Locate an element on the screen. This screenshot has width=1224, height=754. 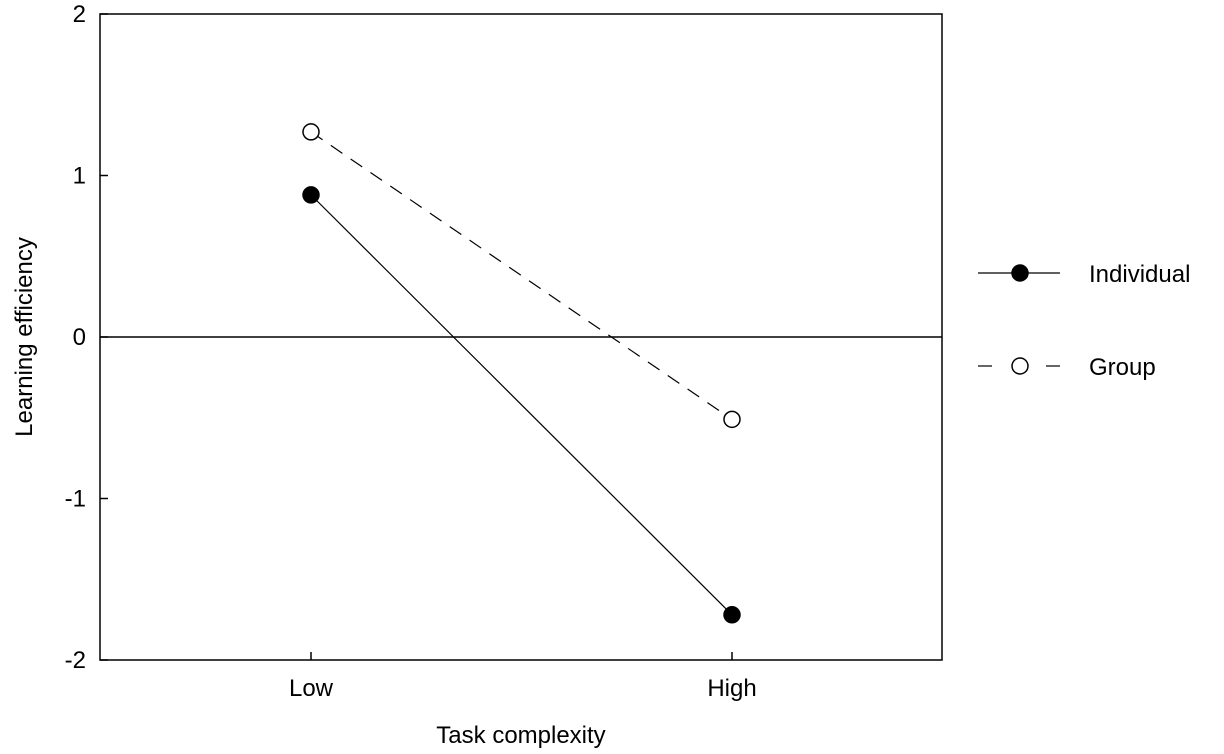
x-axis-ticks: Low High is located at coordinates (523, 677).